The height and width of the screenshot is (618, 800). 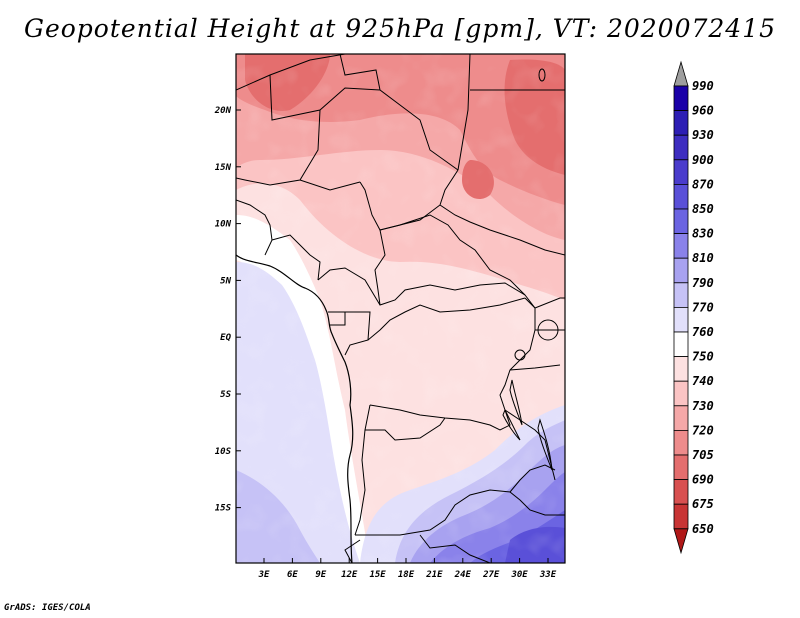 I want to click on lon-label: 18E, so click(x=406, y=575).